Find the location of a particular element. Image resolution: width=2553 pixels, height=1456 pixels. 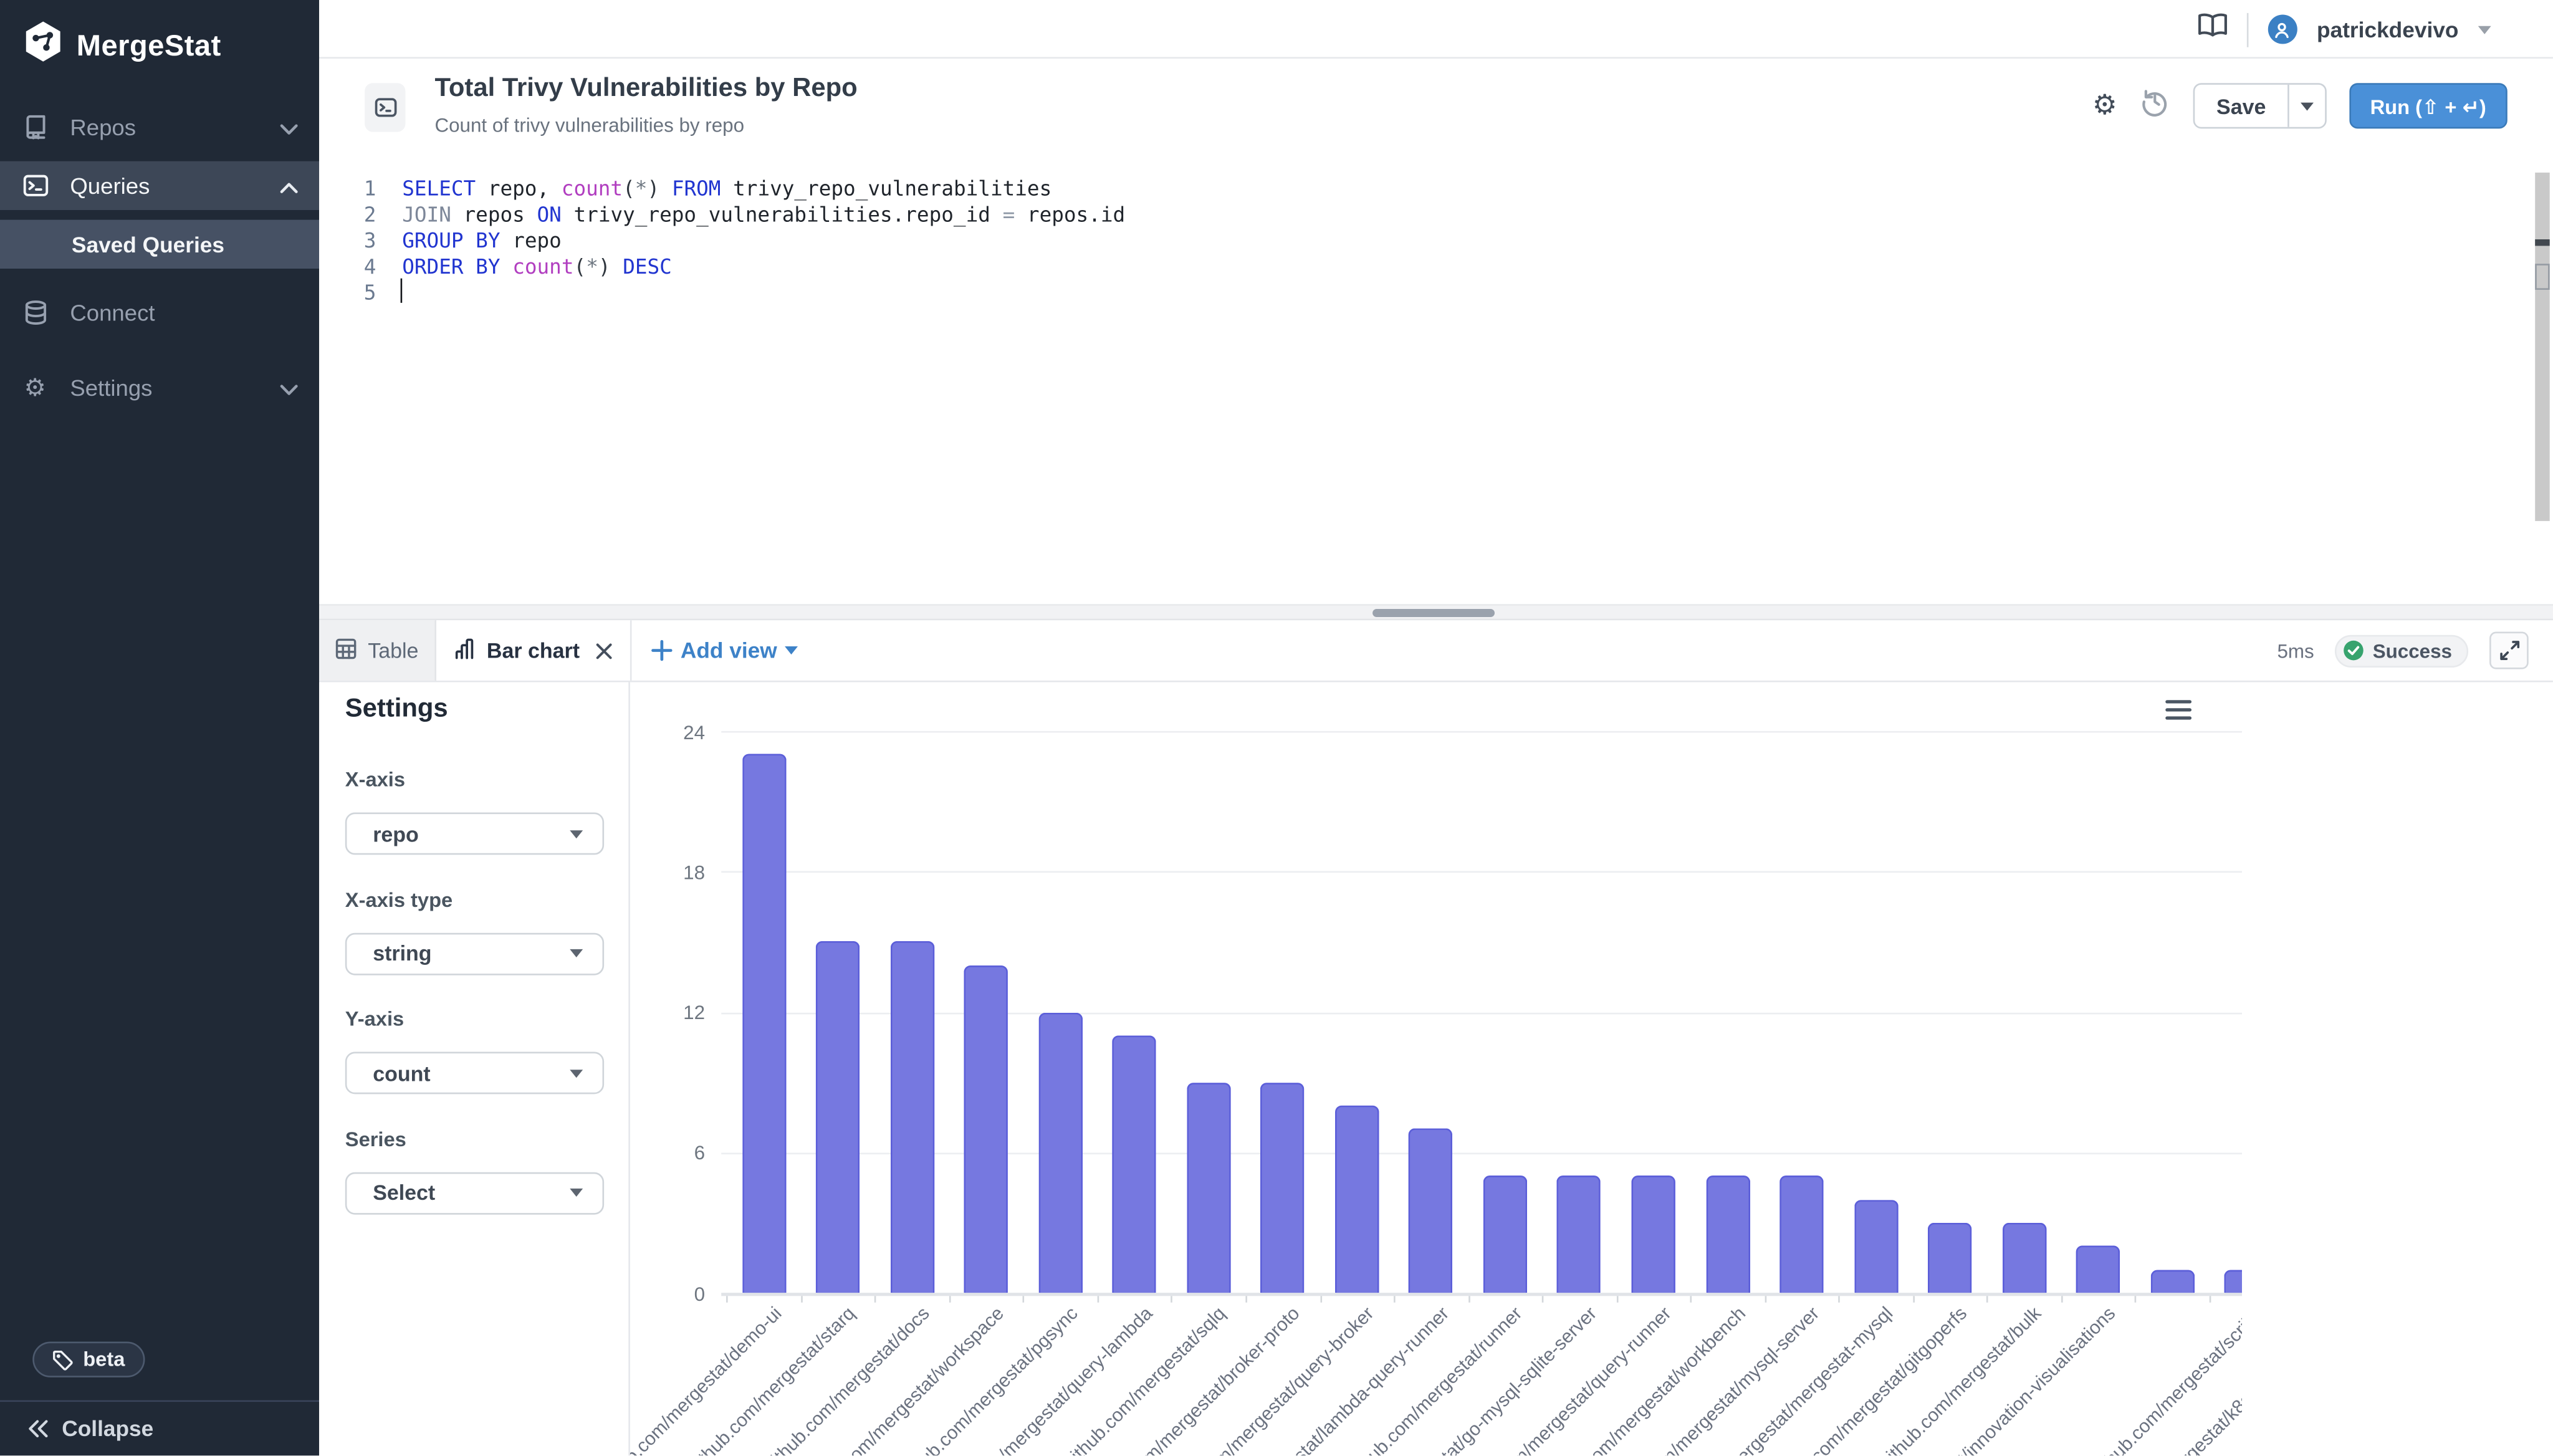

beta-badge: beta is located at coordinates (88, 1359).